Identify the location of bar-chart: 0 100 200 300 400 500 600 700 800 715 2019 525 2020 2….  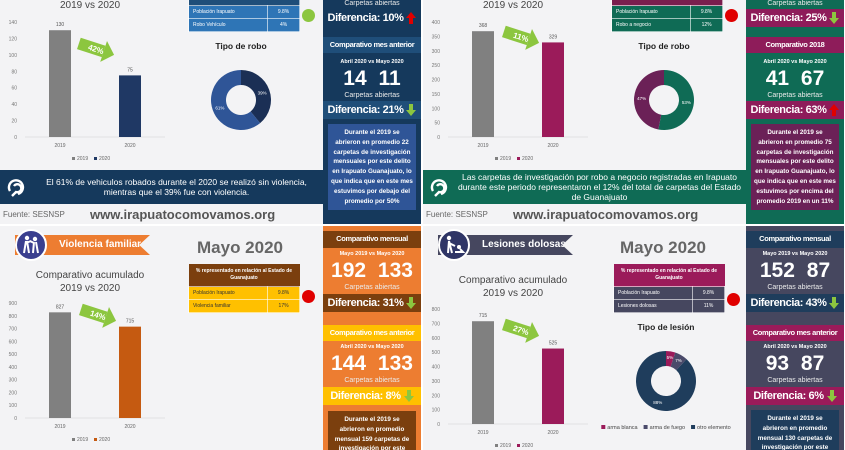
(510, 378).